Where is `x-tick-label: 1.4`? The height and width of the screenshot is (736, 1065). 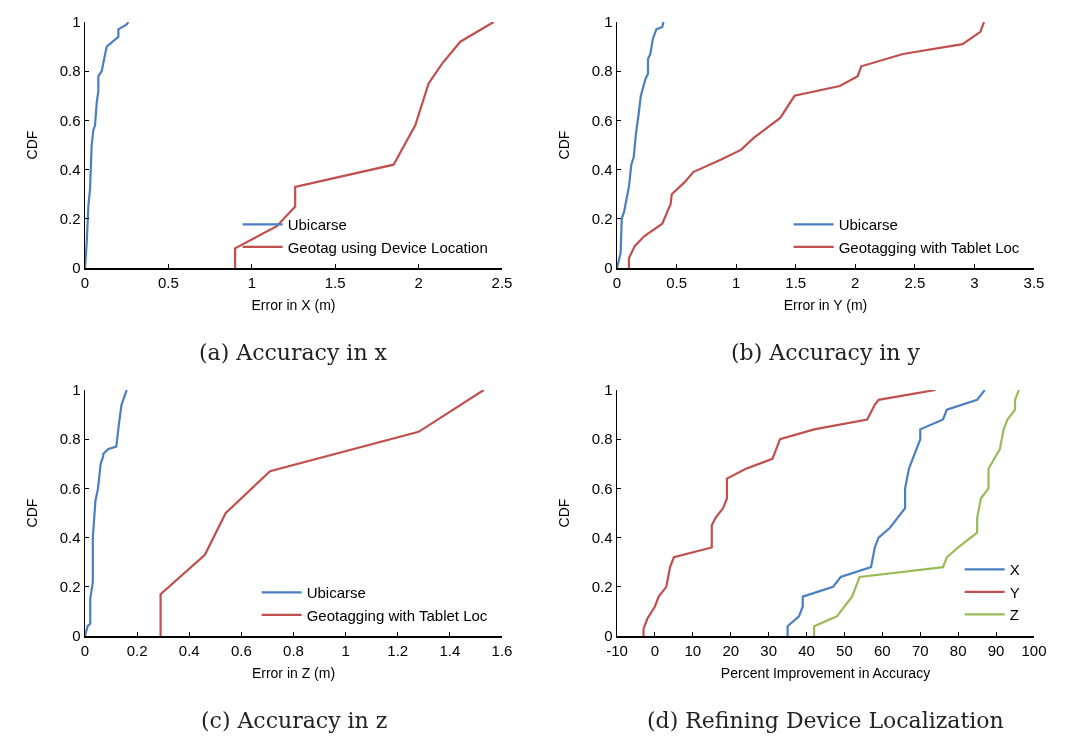 x-tick-label: 1.4 is located at coordinates (450, 650).